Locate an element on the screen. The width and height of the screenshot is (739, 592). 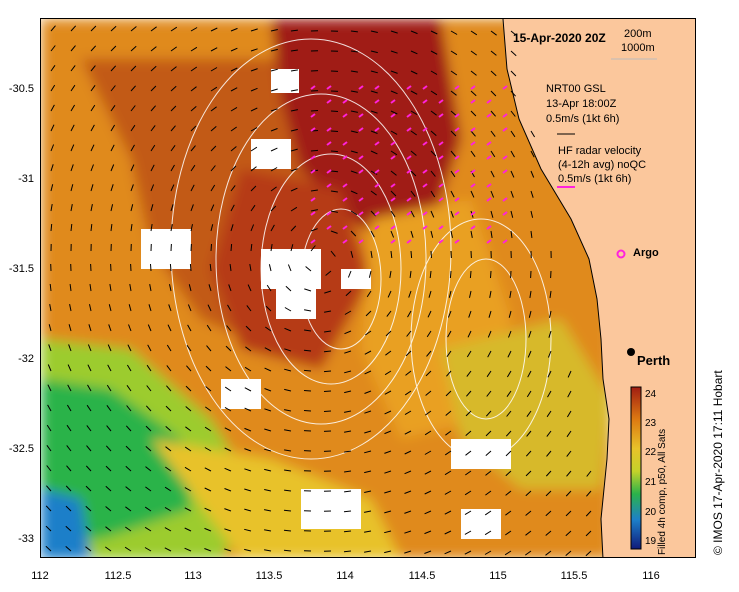
argo-marker is located at coordinates (621, 254).